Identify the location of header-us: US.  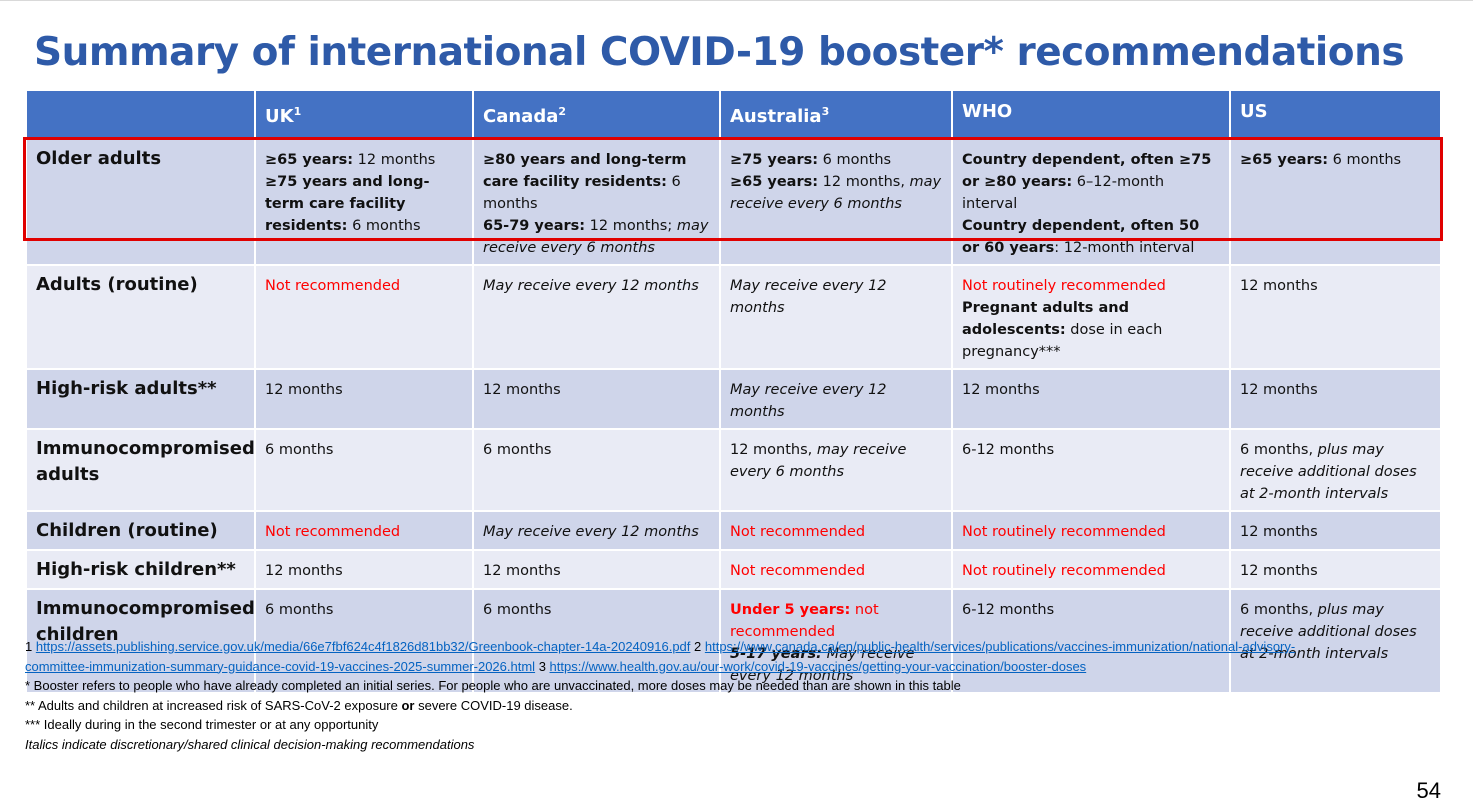
(1335, 114).